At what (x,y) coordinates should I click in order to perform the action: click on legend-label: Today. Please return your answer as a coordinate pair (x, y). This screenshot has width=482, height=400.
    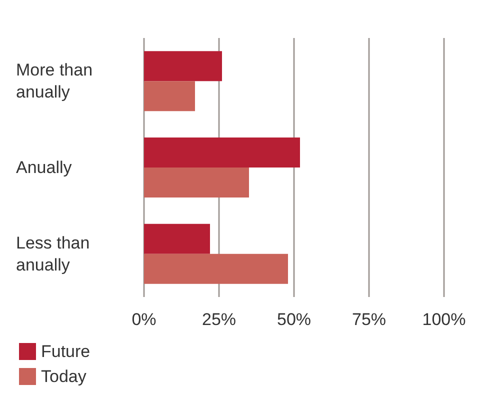
    Looking at the image, I should click on (64, 376).